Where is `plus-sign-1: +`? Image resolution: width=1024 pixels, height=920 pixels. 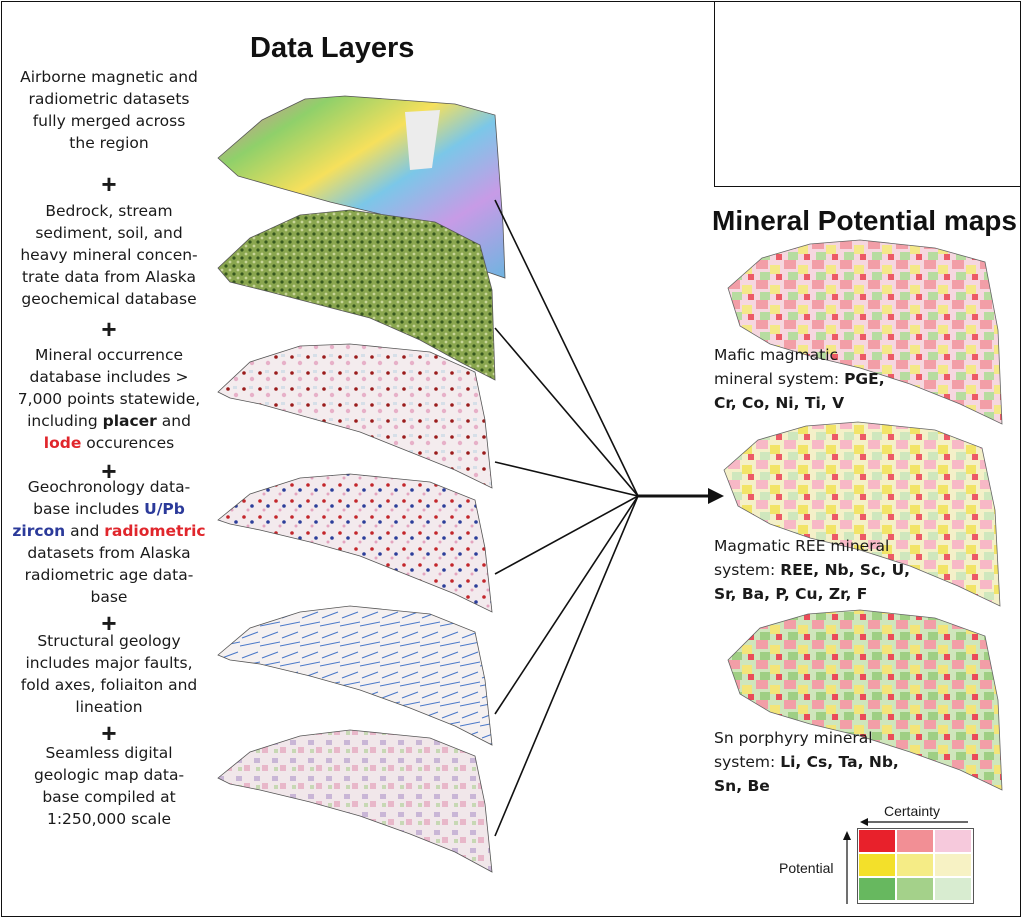
plus-sign-1: + is located at coordinates (109, 184).